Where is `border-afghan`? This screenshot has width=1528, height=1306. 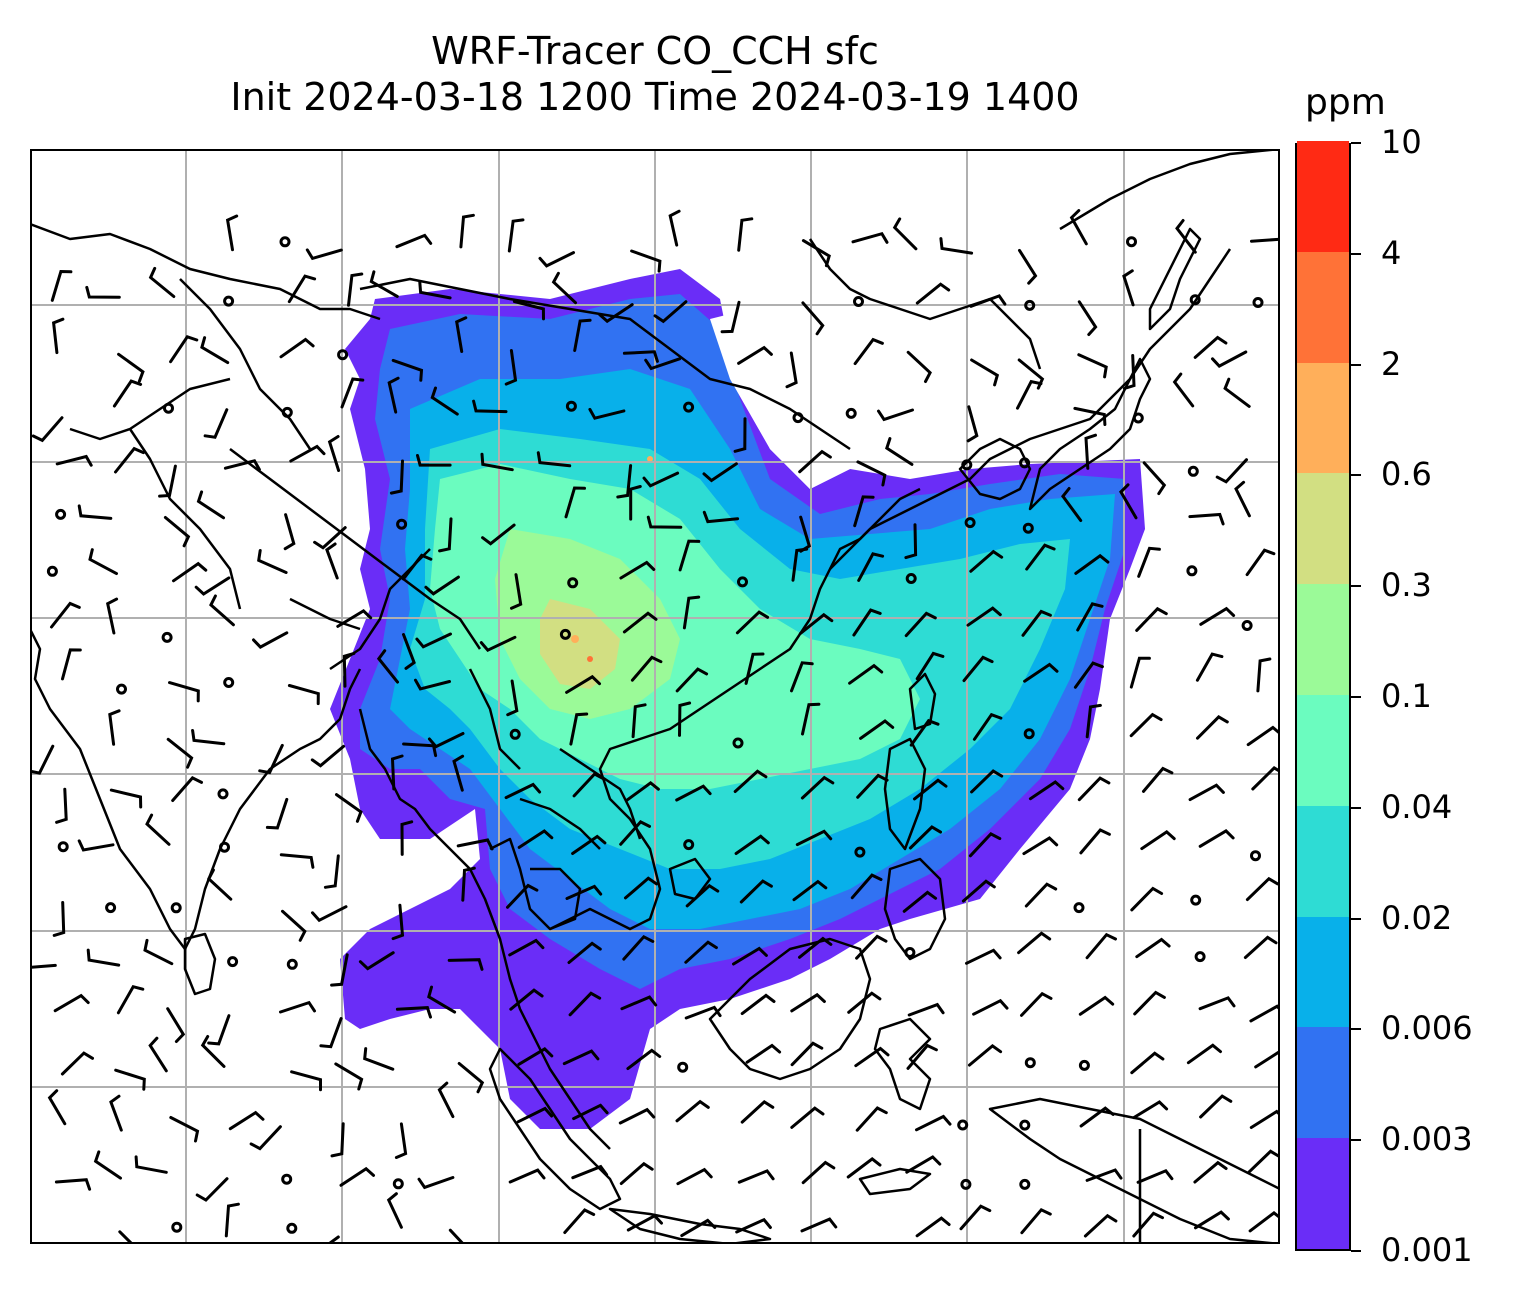
border-afghan is located at coordinates (150, 409).